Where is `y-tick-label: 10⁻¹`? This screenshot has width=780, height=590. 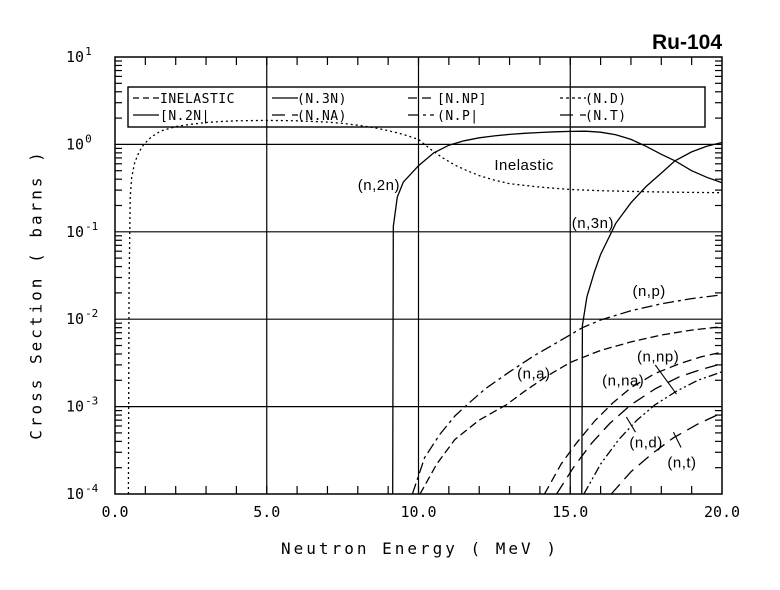
y-tick-label: 10⁻¹ is located at coordinates (82, 230).